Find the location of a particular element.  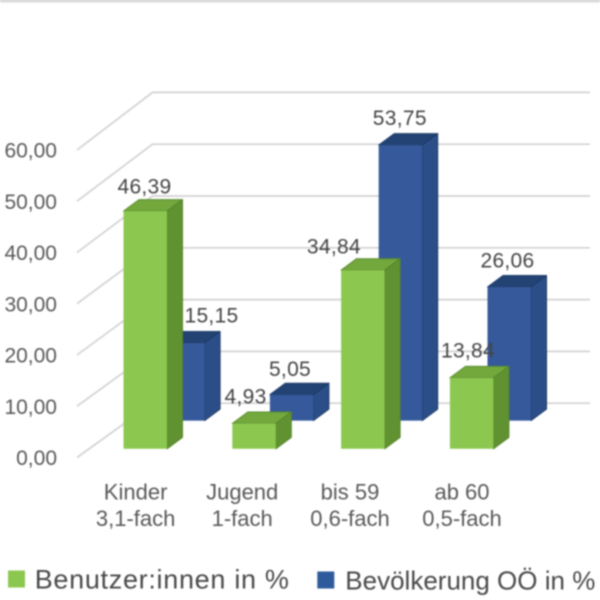

svg-text: 0,6-fach is located at coordinates (350, 518).